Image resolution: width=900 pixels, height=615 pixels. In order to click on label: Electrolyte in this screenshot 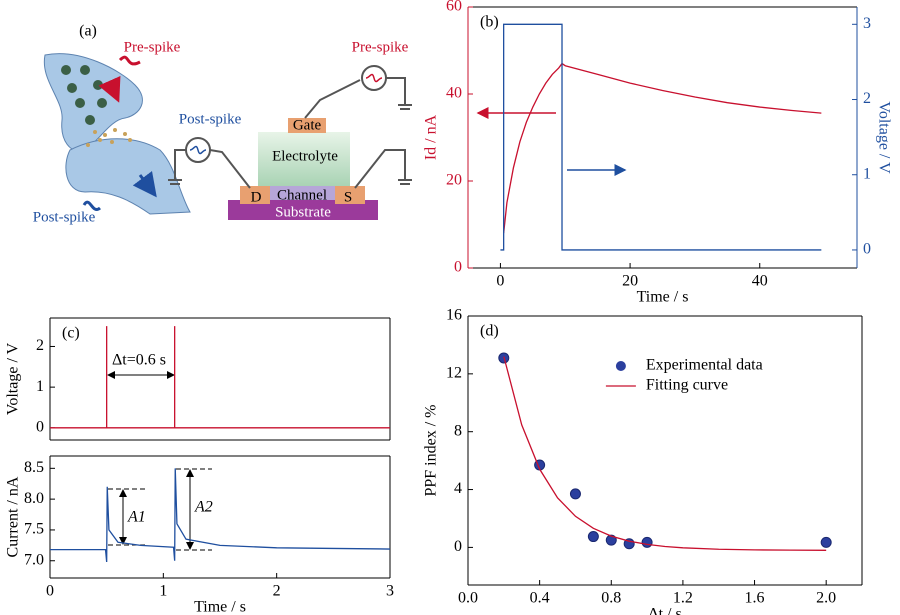, I will do `click(305, 156)`.